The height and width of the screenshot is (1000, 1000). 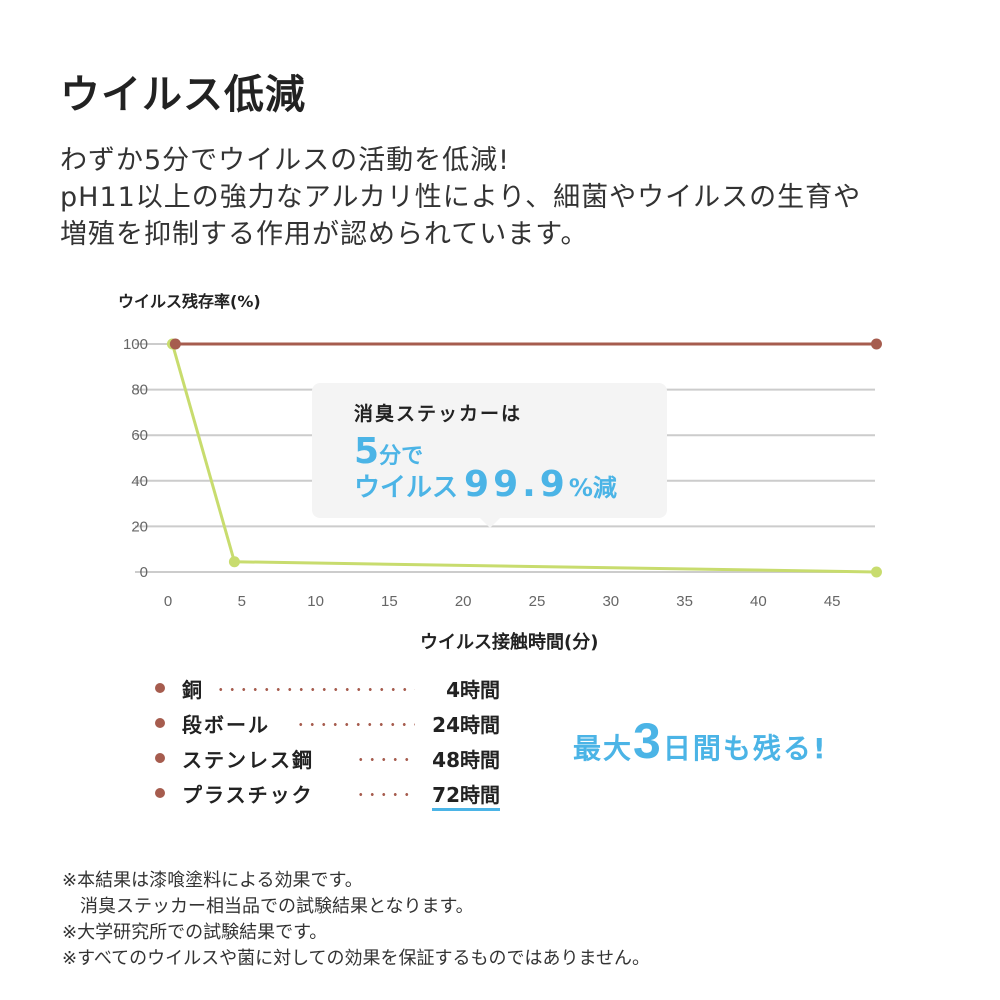 What do you see at coordinates (832, 601) in the screenshot?
I see `x-tick-label: 45` at bounding box center [832, 601].